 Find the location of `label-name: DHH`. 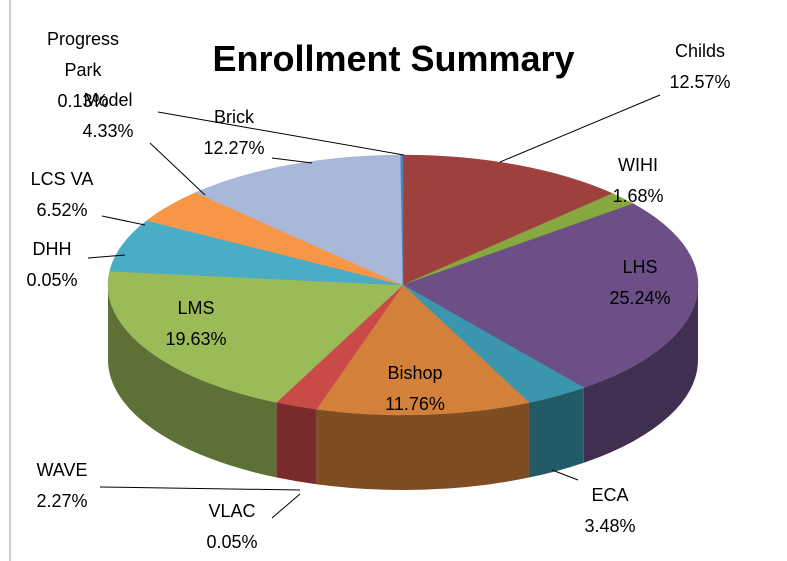

label-name: DHH is located at coordinates (52, 249).